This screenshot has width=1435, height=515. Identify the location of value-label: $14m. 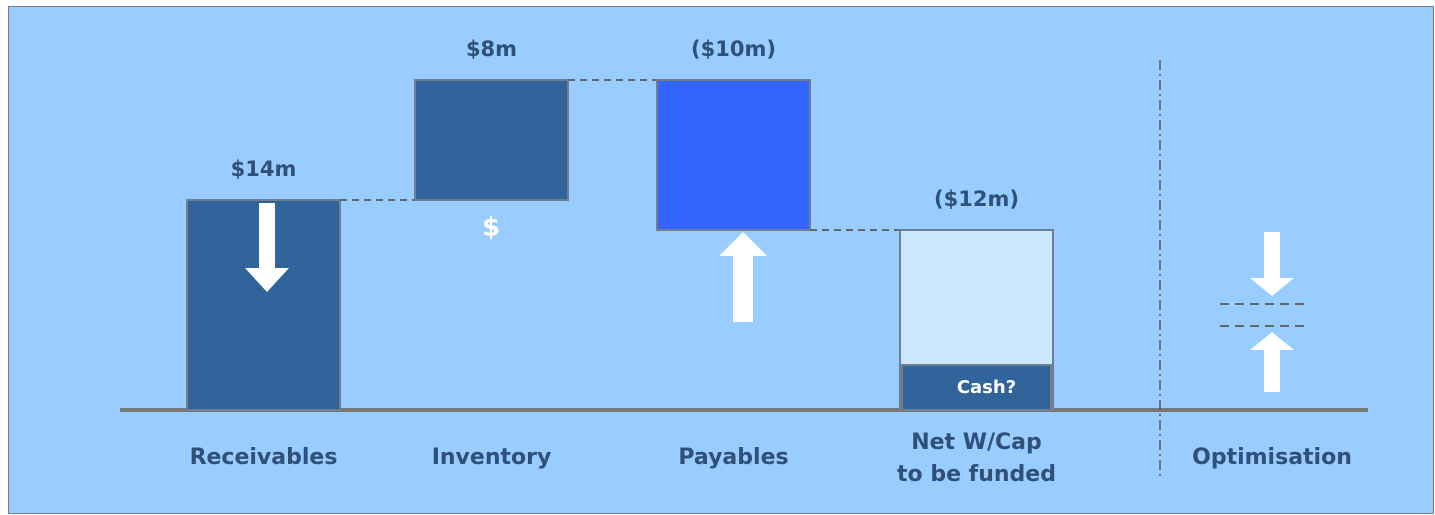
(264, 169).